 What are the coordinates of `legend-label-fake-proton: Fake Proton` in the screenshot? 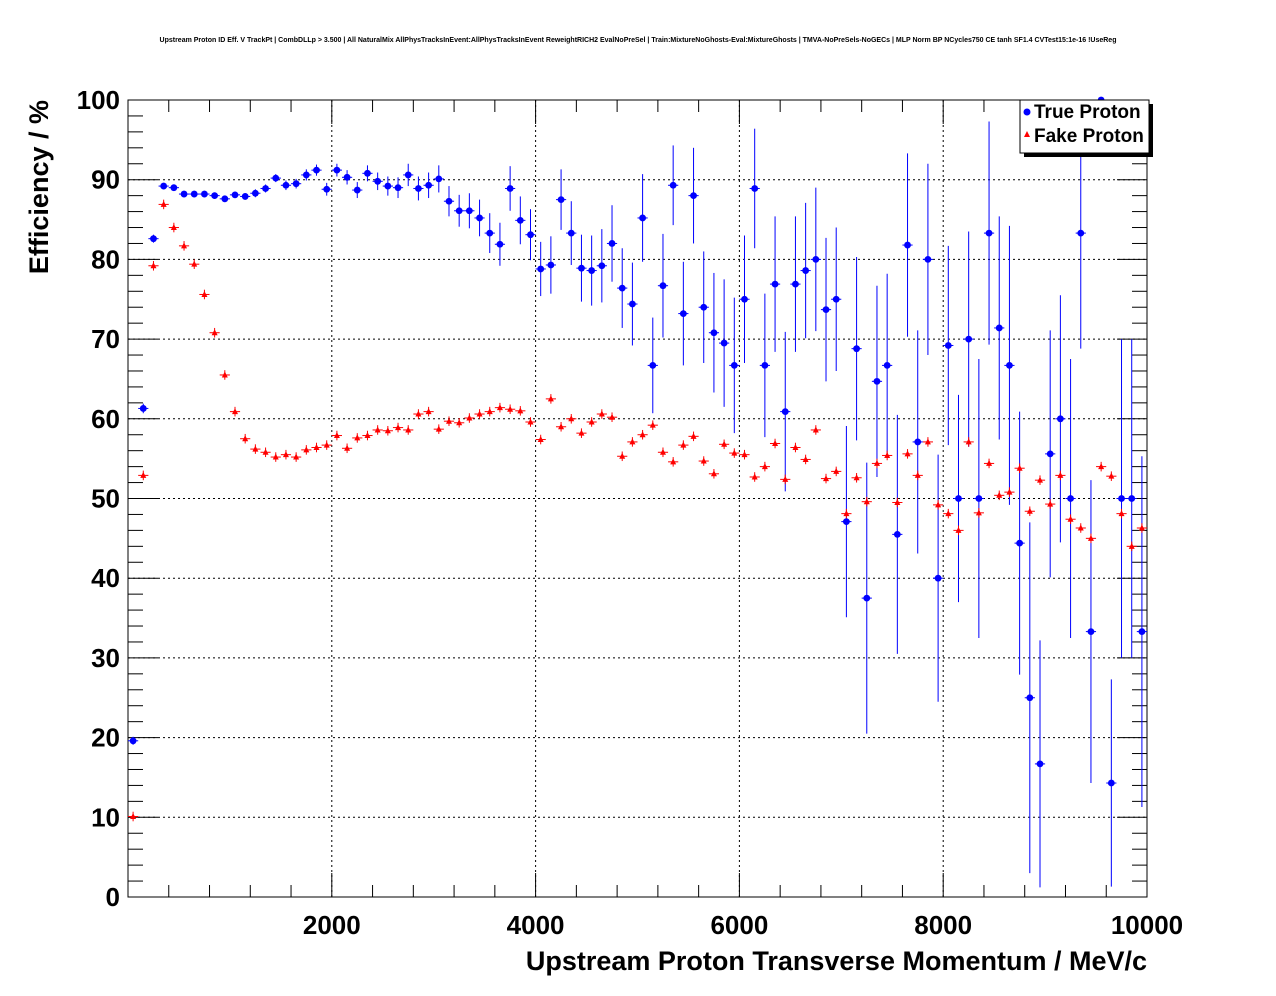 It's located at (1089, 136).